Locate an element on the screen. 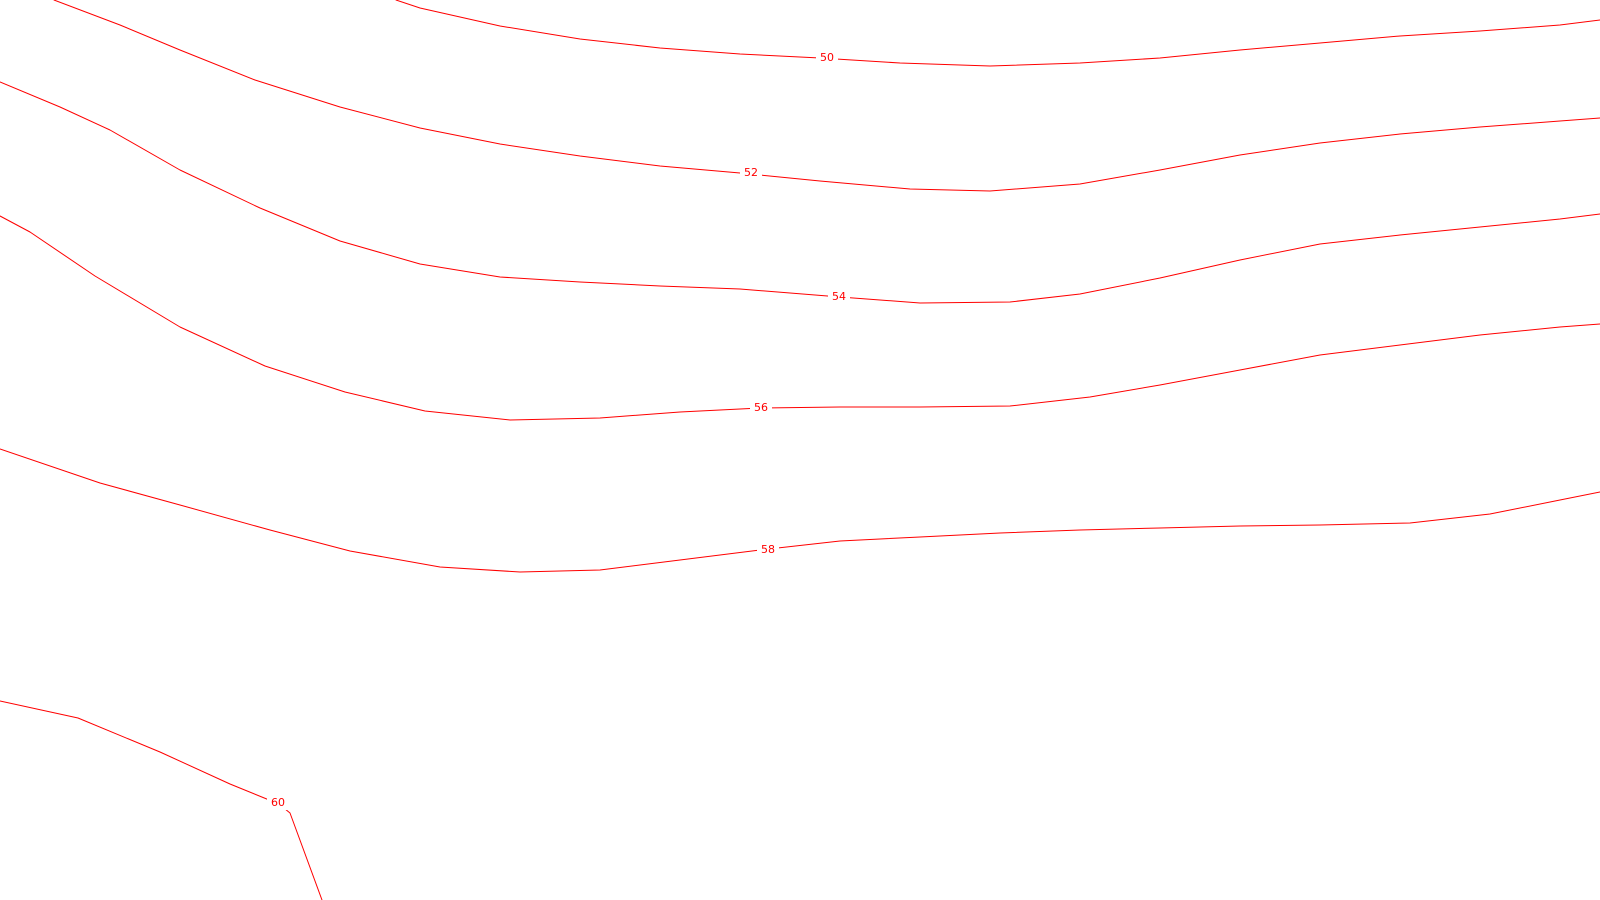 The height and width of the screenshot is (900, 1600). contour-label-54: 54 is located at coordinates (839, 296).